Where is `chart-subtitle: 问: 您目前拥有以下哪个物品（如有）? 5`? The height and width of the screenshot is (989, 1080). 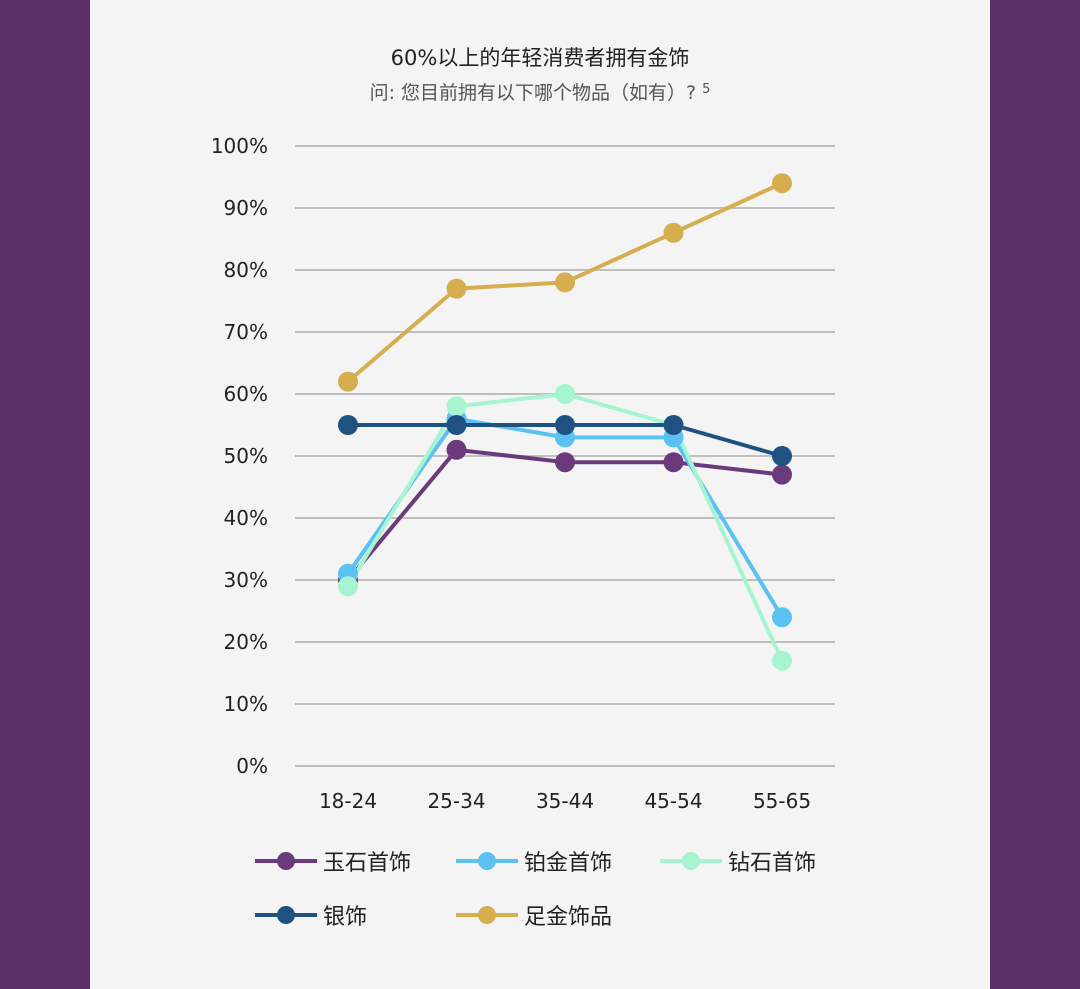 chart-subtitle: 问: 您目前拥有以下哪个物品（如有）? 5 is located at coordinates (540, 91).